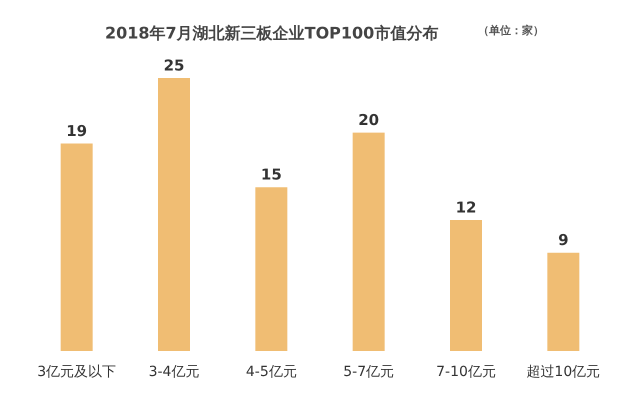  Describe the element at coordinates (271, 33) in the screenshot. I see `chart-title: 2018年7月湖北新三板企业TOP100市值分布` at that location.